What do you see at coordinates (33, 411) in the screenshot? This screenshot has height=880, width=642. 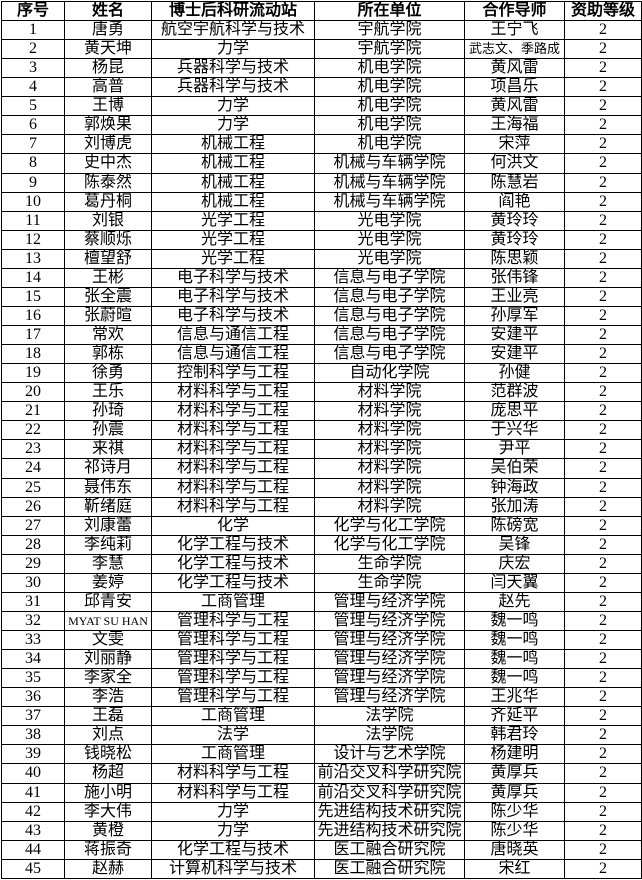 I see `cell-serial-number: 21` at bounding box center [33, 411].